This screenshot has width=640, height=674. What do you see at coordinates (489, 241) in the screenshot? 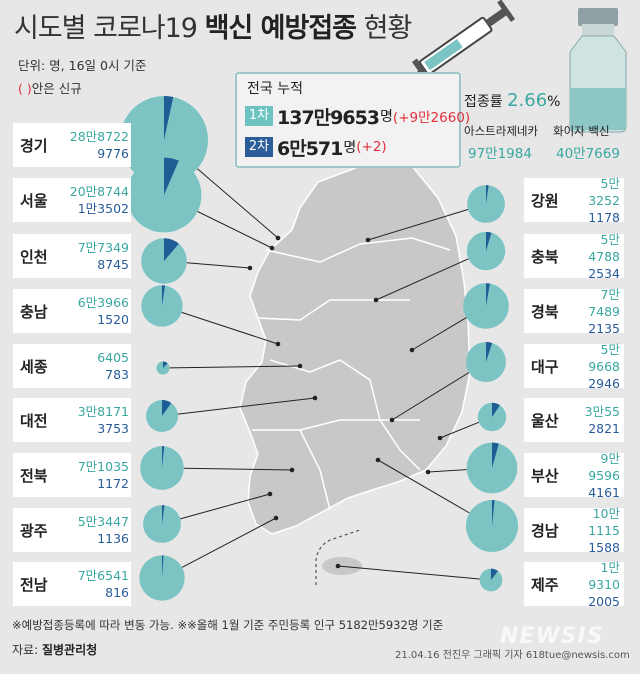
I see `pie-second-dose-충북` at bounding box center [489, 241].